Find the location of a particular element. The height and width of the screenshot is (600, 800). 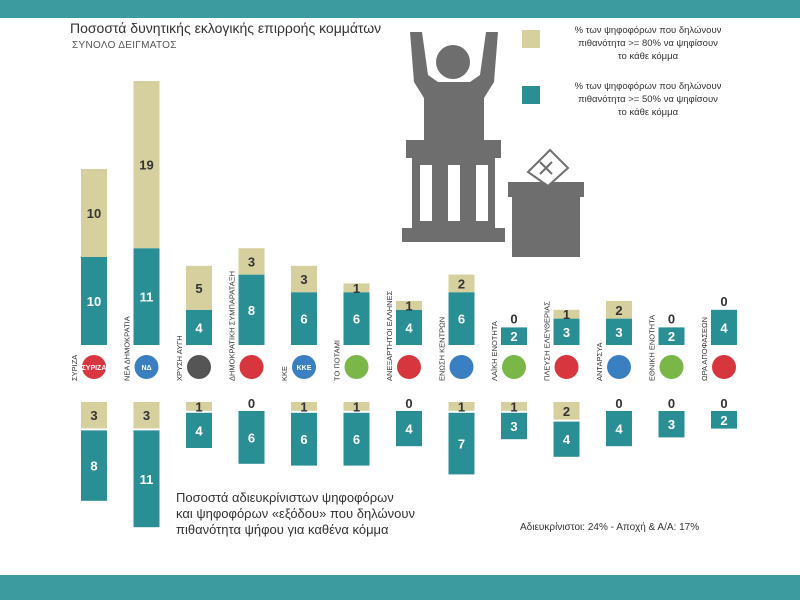

footer-undecided: Αδιευκρίνιστοι: 24% is located at coordinates (564, 527).